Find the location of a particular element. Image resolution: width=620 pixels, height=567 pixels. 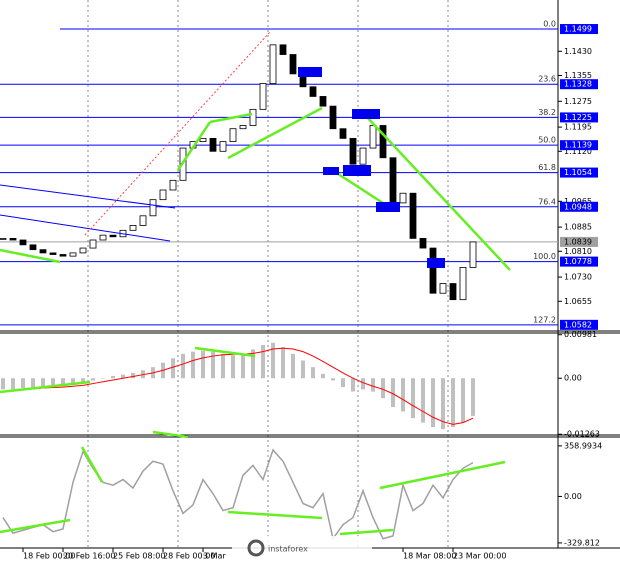

fib-ratio: 76.4 is located at coordinates (547, 201).